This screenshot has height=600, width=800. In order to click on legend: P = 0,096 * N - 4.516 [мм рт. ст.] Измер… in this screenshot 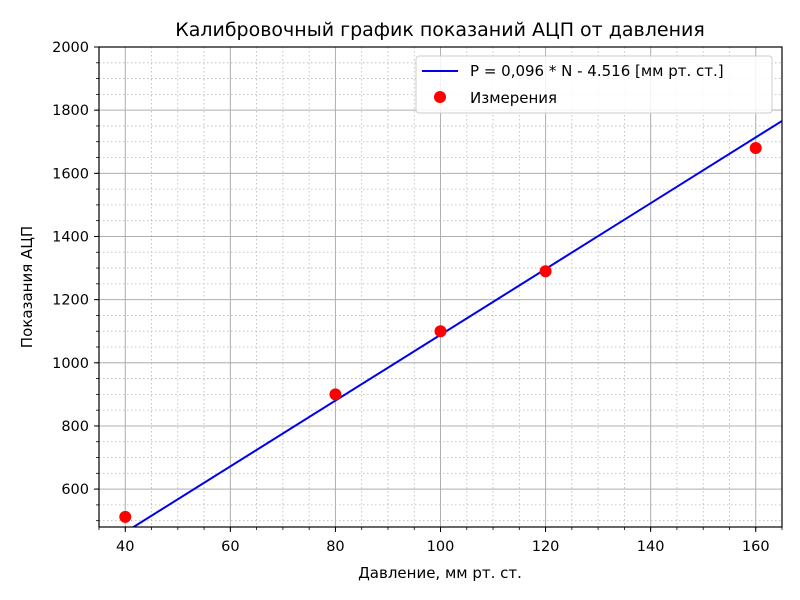, I will do `click(594, 84)`.